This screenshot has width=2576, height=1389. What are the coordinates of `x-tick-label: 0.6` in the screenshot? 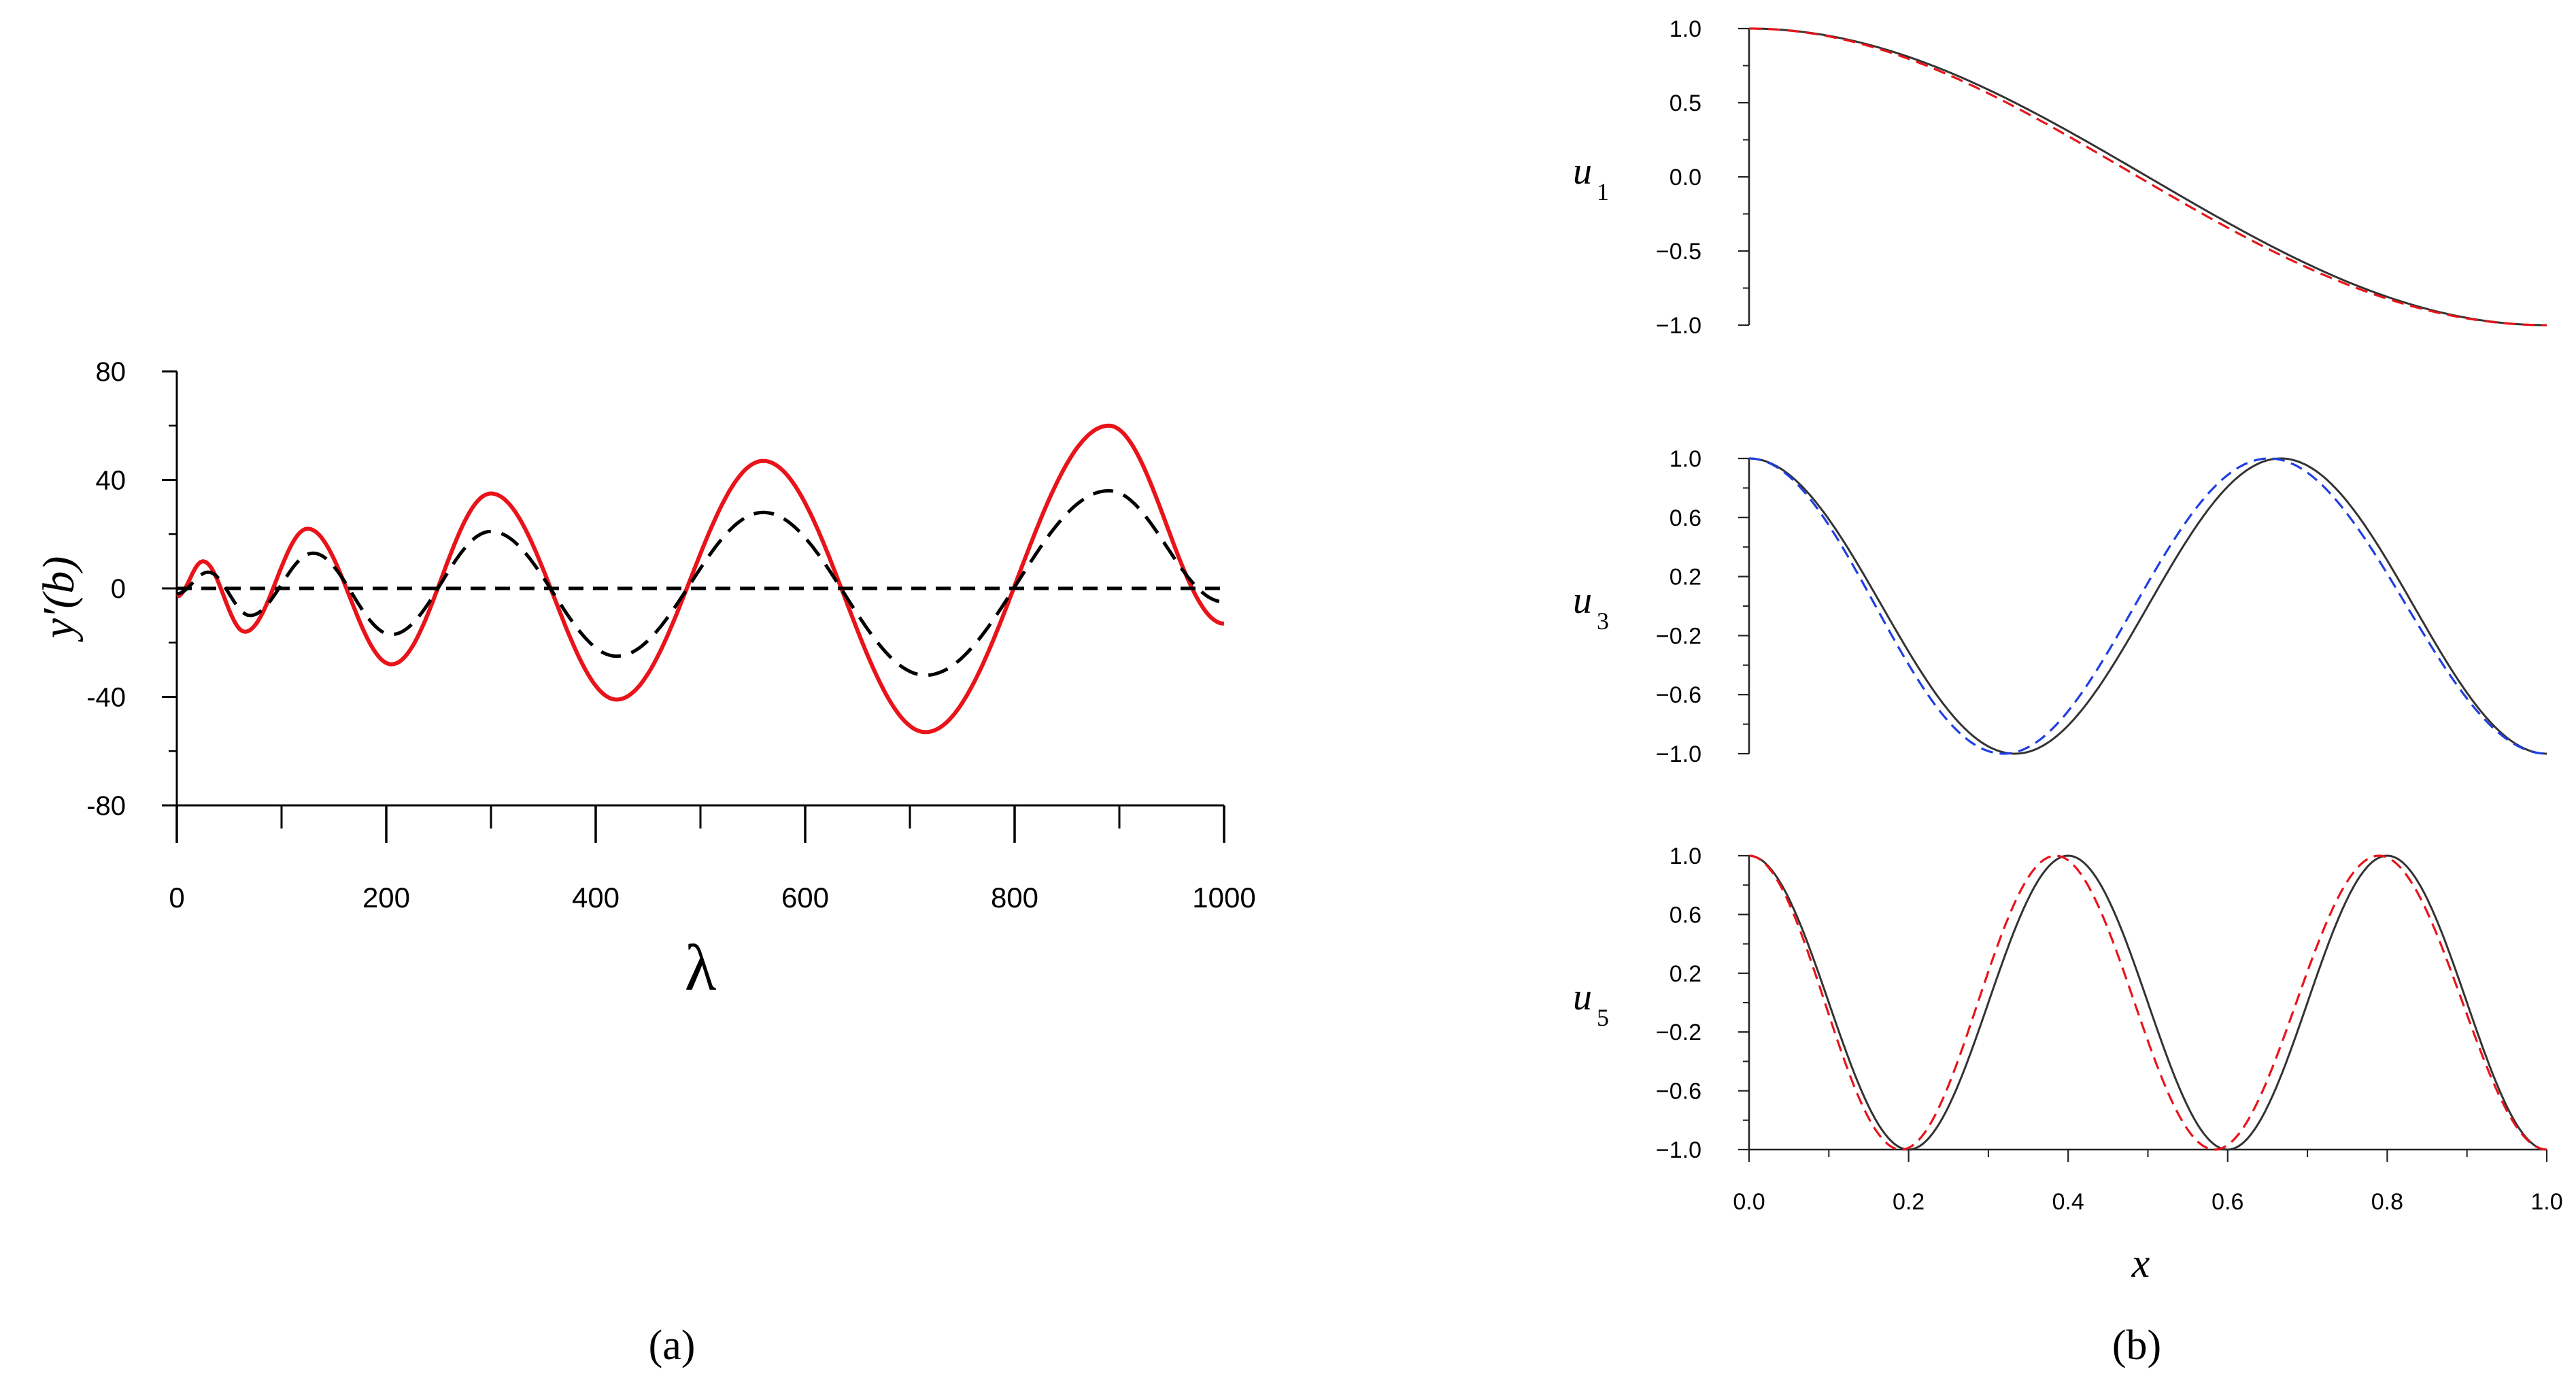 It's located at (2227, 1202).